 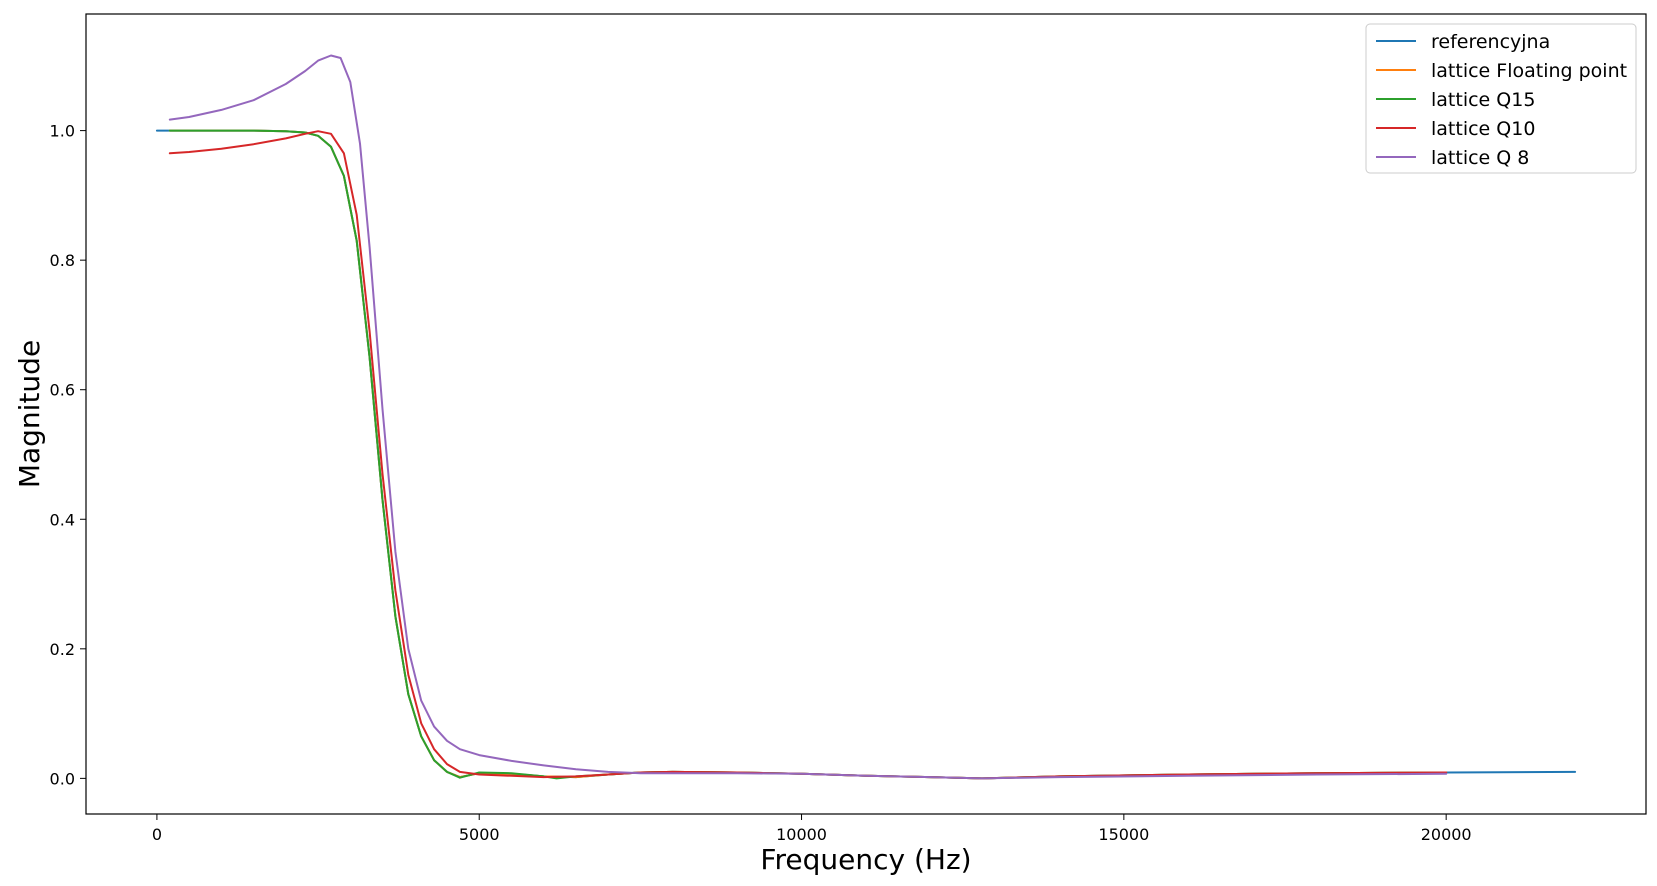 I want to click on x-tick-label: 15000, so click(x=1123, y=834).